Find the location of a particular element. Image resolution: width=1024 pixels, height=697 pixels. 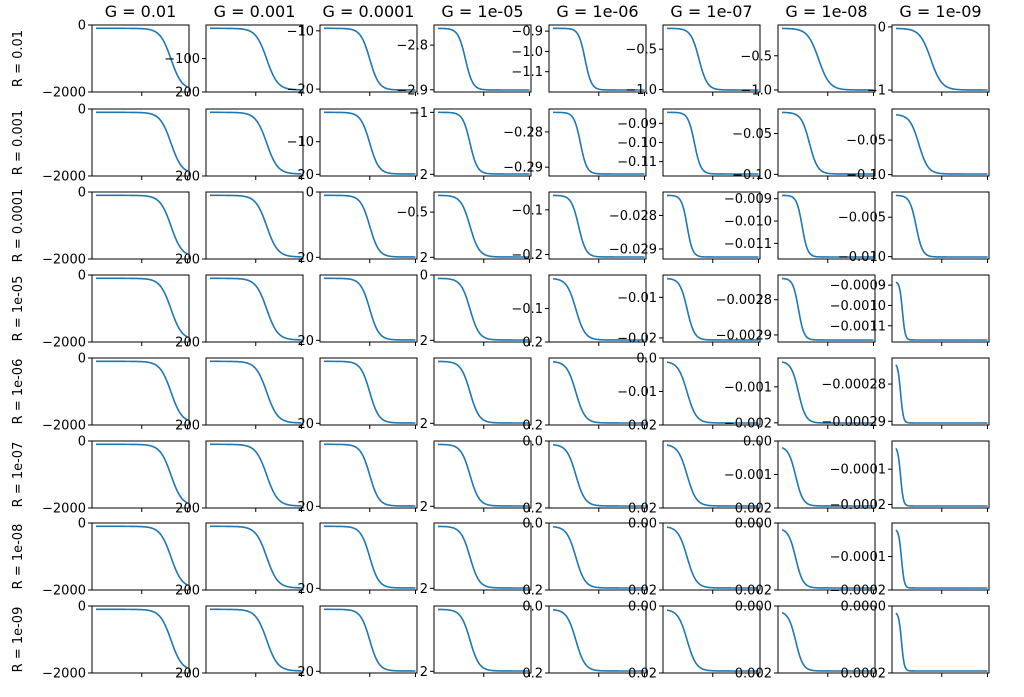

row-label: R = 1e-05 is located at coordinates (18, 309).